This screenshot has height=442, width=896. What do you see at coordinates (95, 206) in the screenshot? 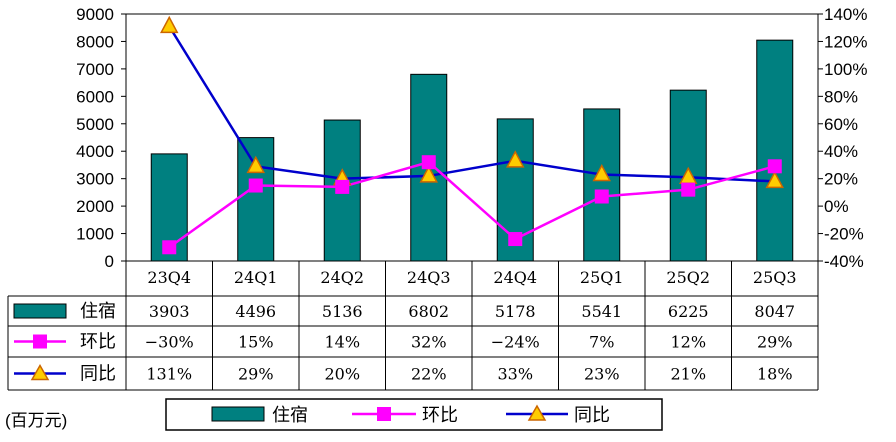
I see `left-tick-label: 2000` at bounding box center [95, 206].